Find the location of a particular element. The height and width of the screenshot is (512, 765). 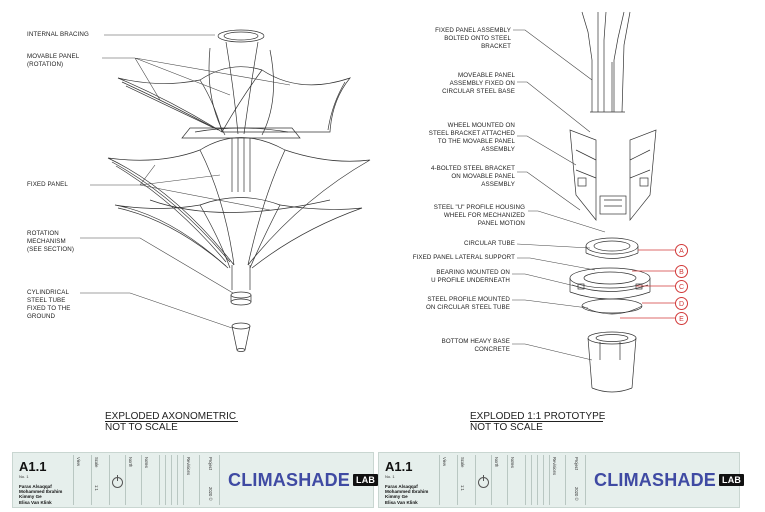

label-fixed-assembly-1: FIXED PANEL ASSEMBLY is located at coordinates (473, 30).